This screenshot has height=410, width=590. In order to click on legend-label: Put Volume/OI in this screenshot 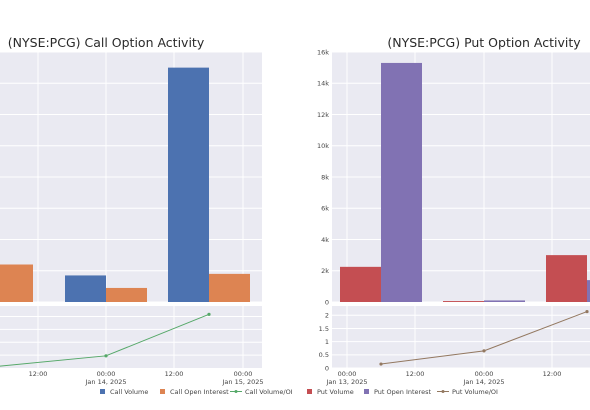, I will do `click(475, 392)`.